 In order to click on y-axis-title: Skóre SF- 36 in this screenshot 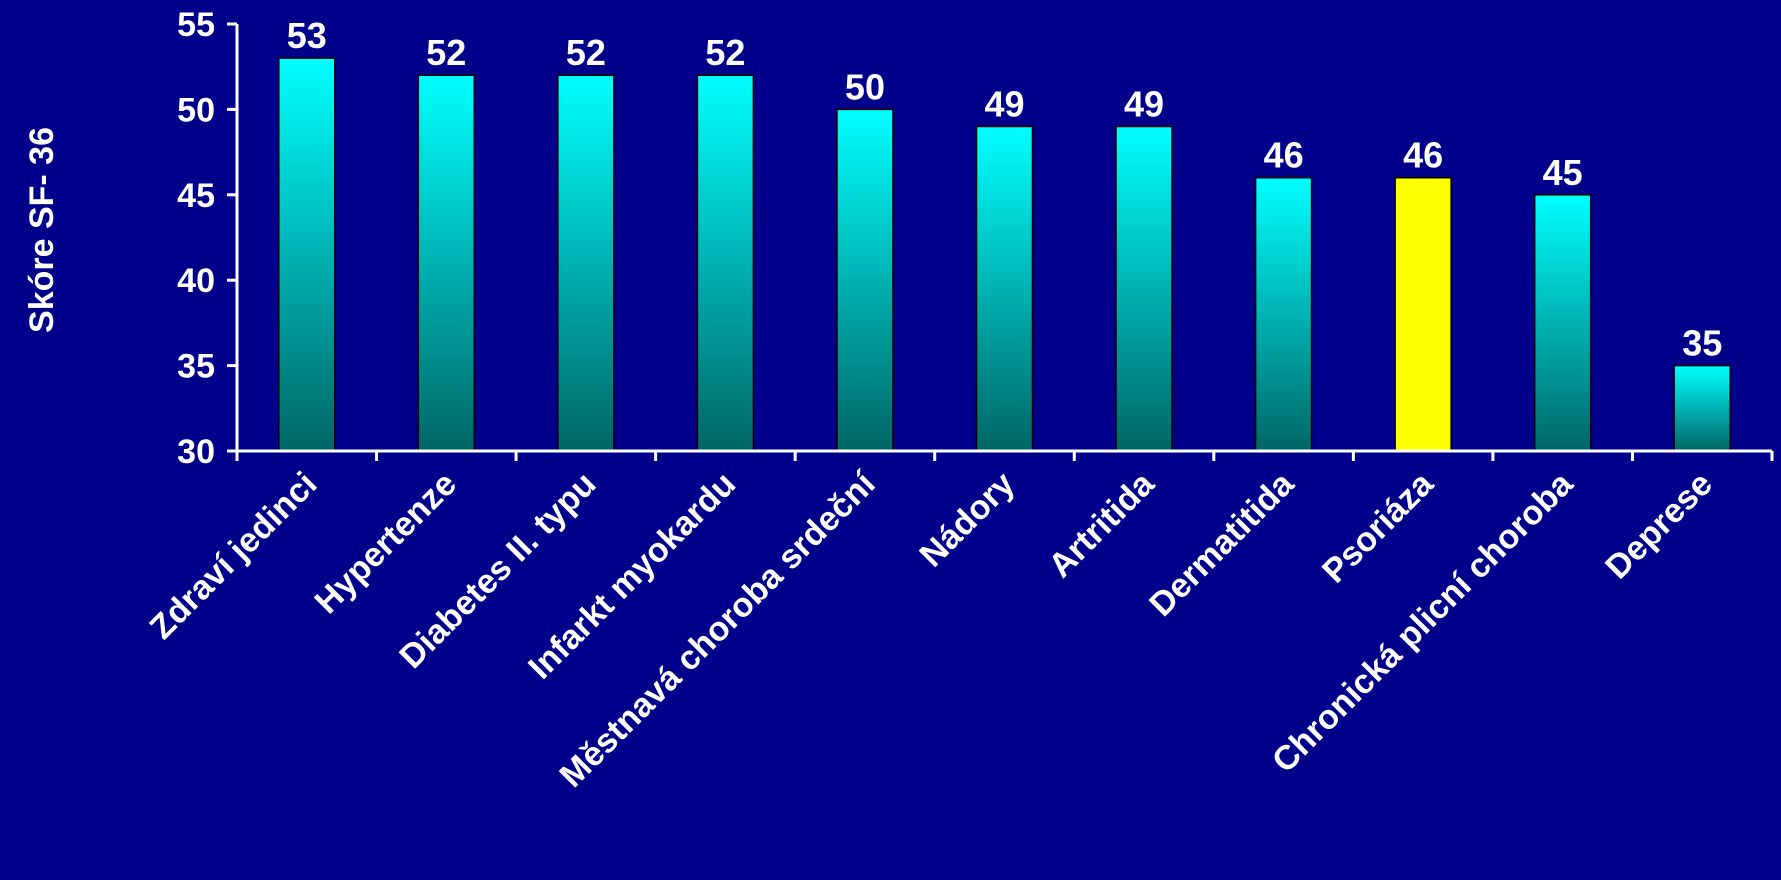, I will do `click(42, 230)`.